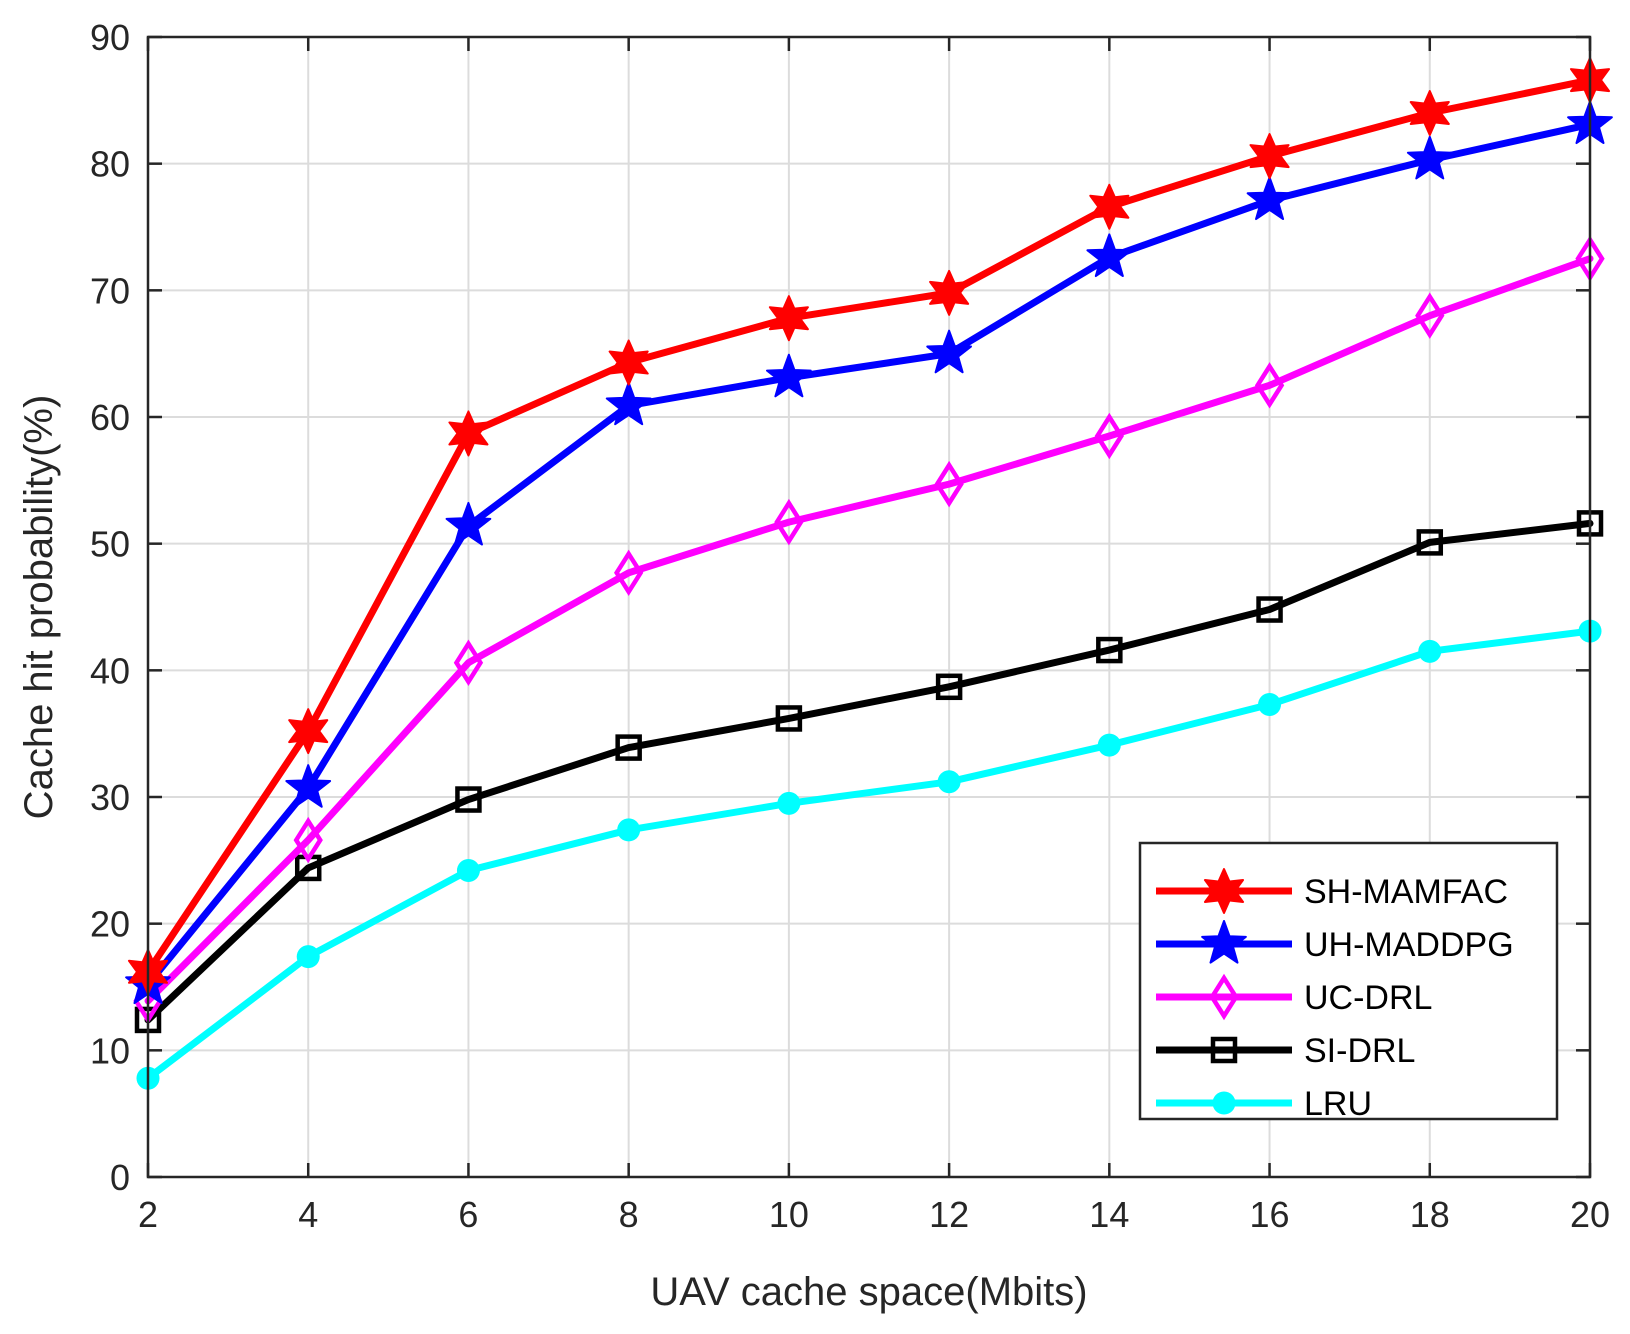 The image size is (1630, 1334). What do you see at coordinates (468, 1214) in the screenshot?
I see `x-tick-label: 6` at bounding box center [468, 1214].